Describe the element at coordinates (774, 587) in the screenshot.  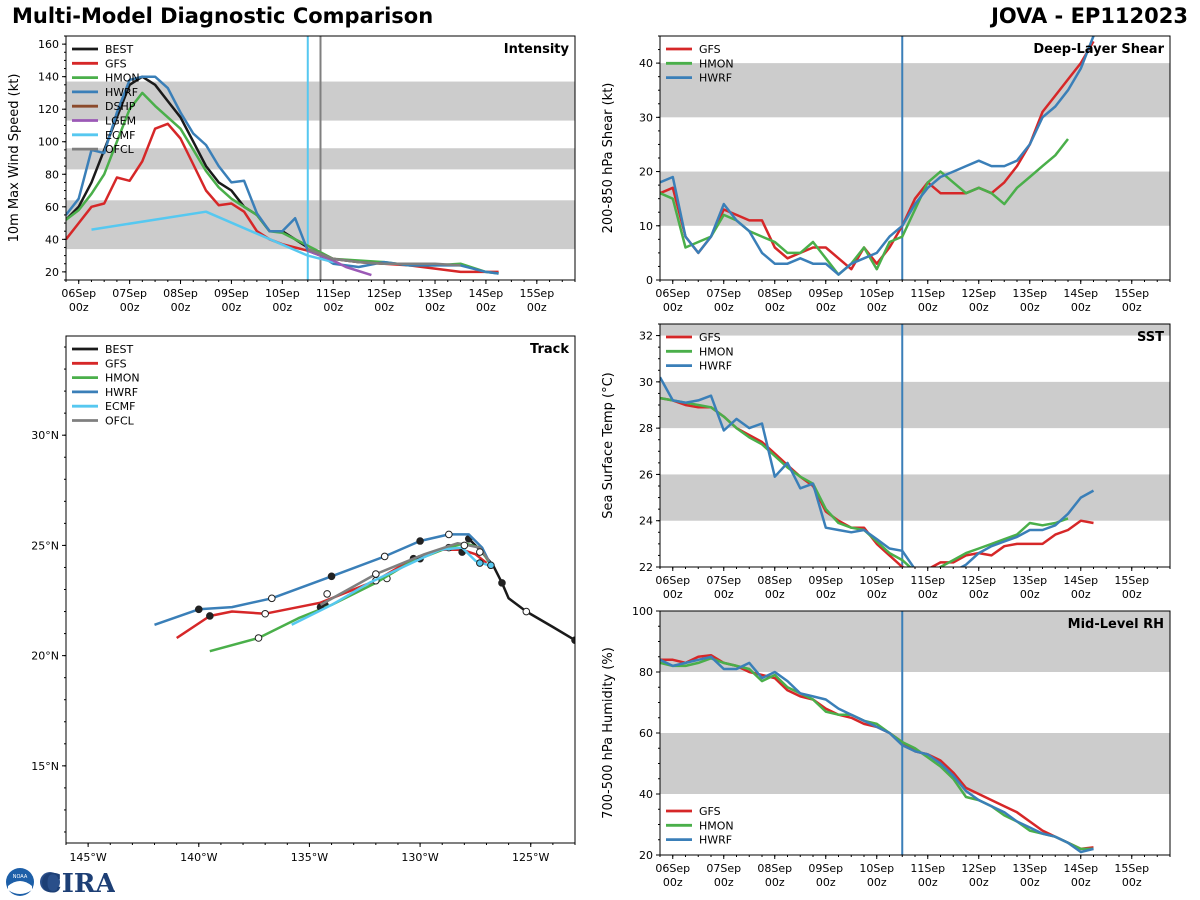
I see `sst-xtick-label: 08Sep 00z` at that location.